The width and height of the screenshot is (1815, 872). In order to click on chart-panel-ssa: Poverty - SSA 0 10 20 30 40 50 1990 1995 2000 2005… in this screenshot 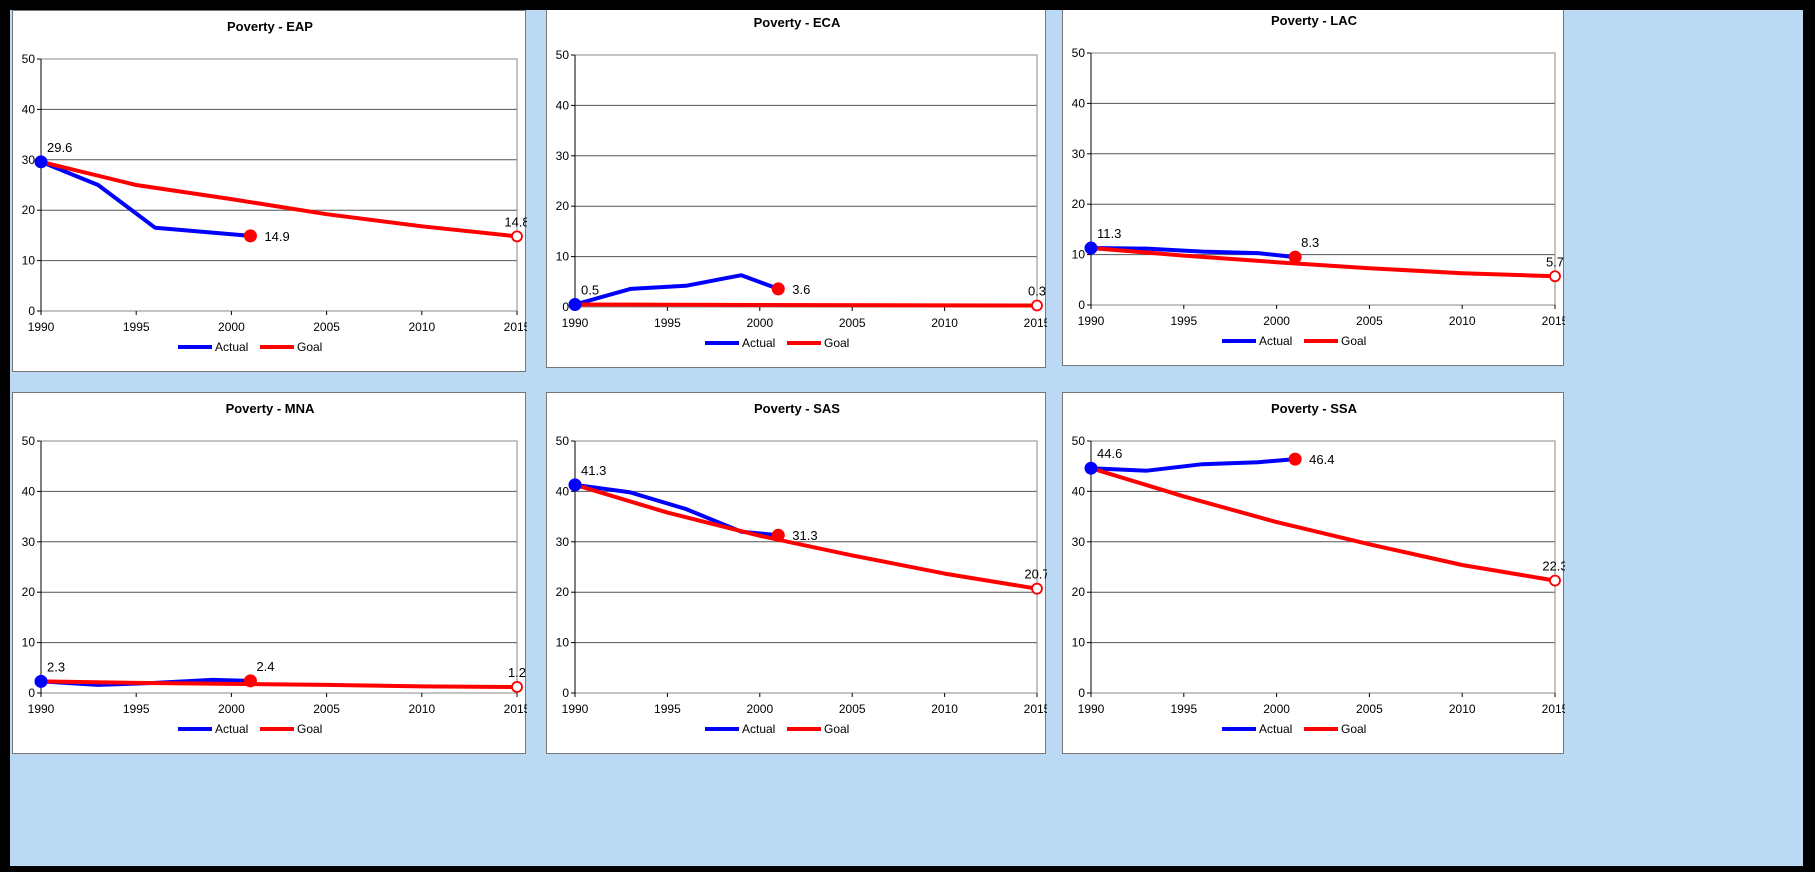, I will do `click(1313, 573)`.